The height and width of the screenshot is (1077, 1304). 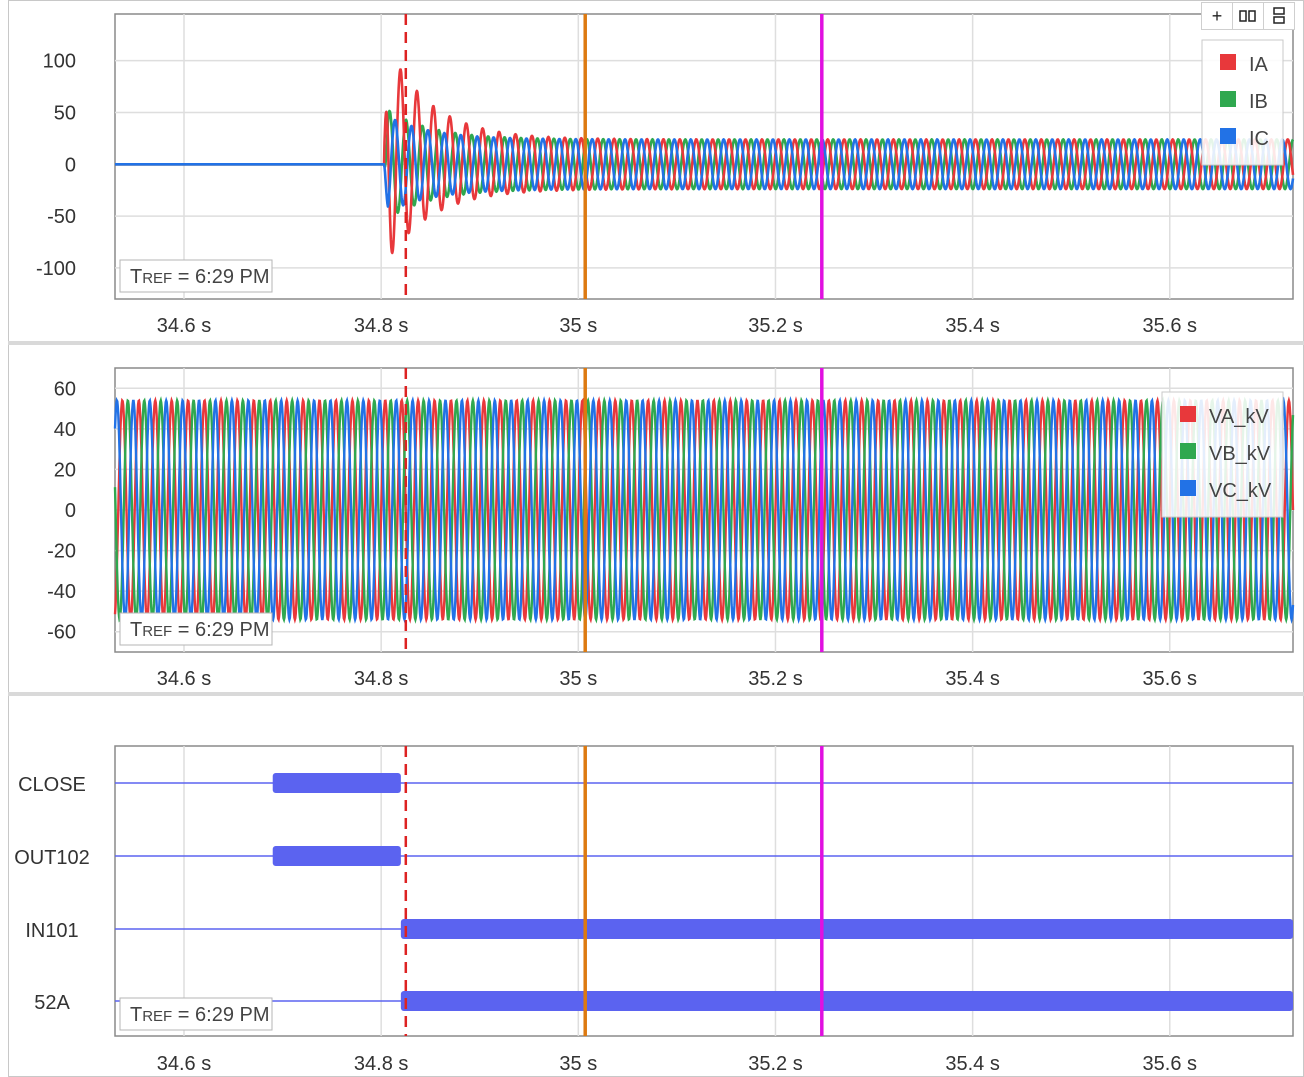 What do you see at coordinates (1279, 16) in the screenshot?
I see `split-rows-icon` at bounding box center [1279, 16].